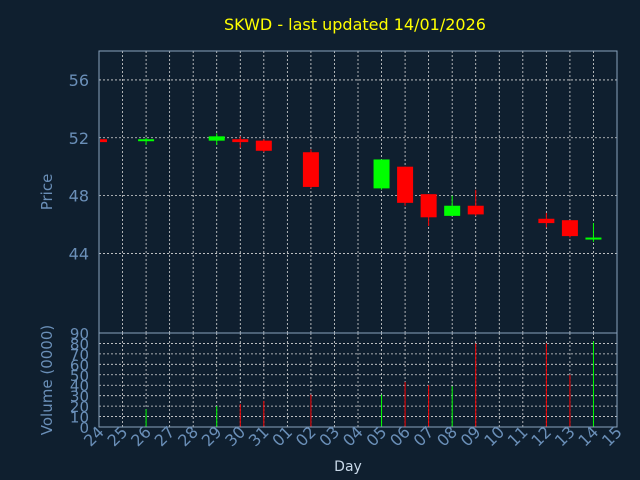 This screenshot has width=640, height=480. What do you see at coordinates (47, 380) in the screenshot?
I see `volume-axis-label: Volume (0000)` at bounding box center [47, 380].